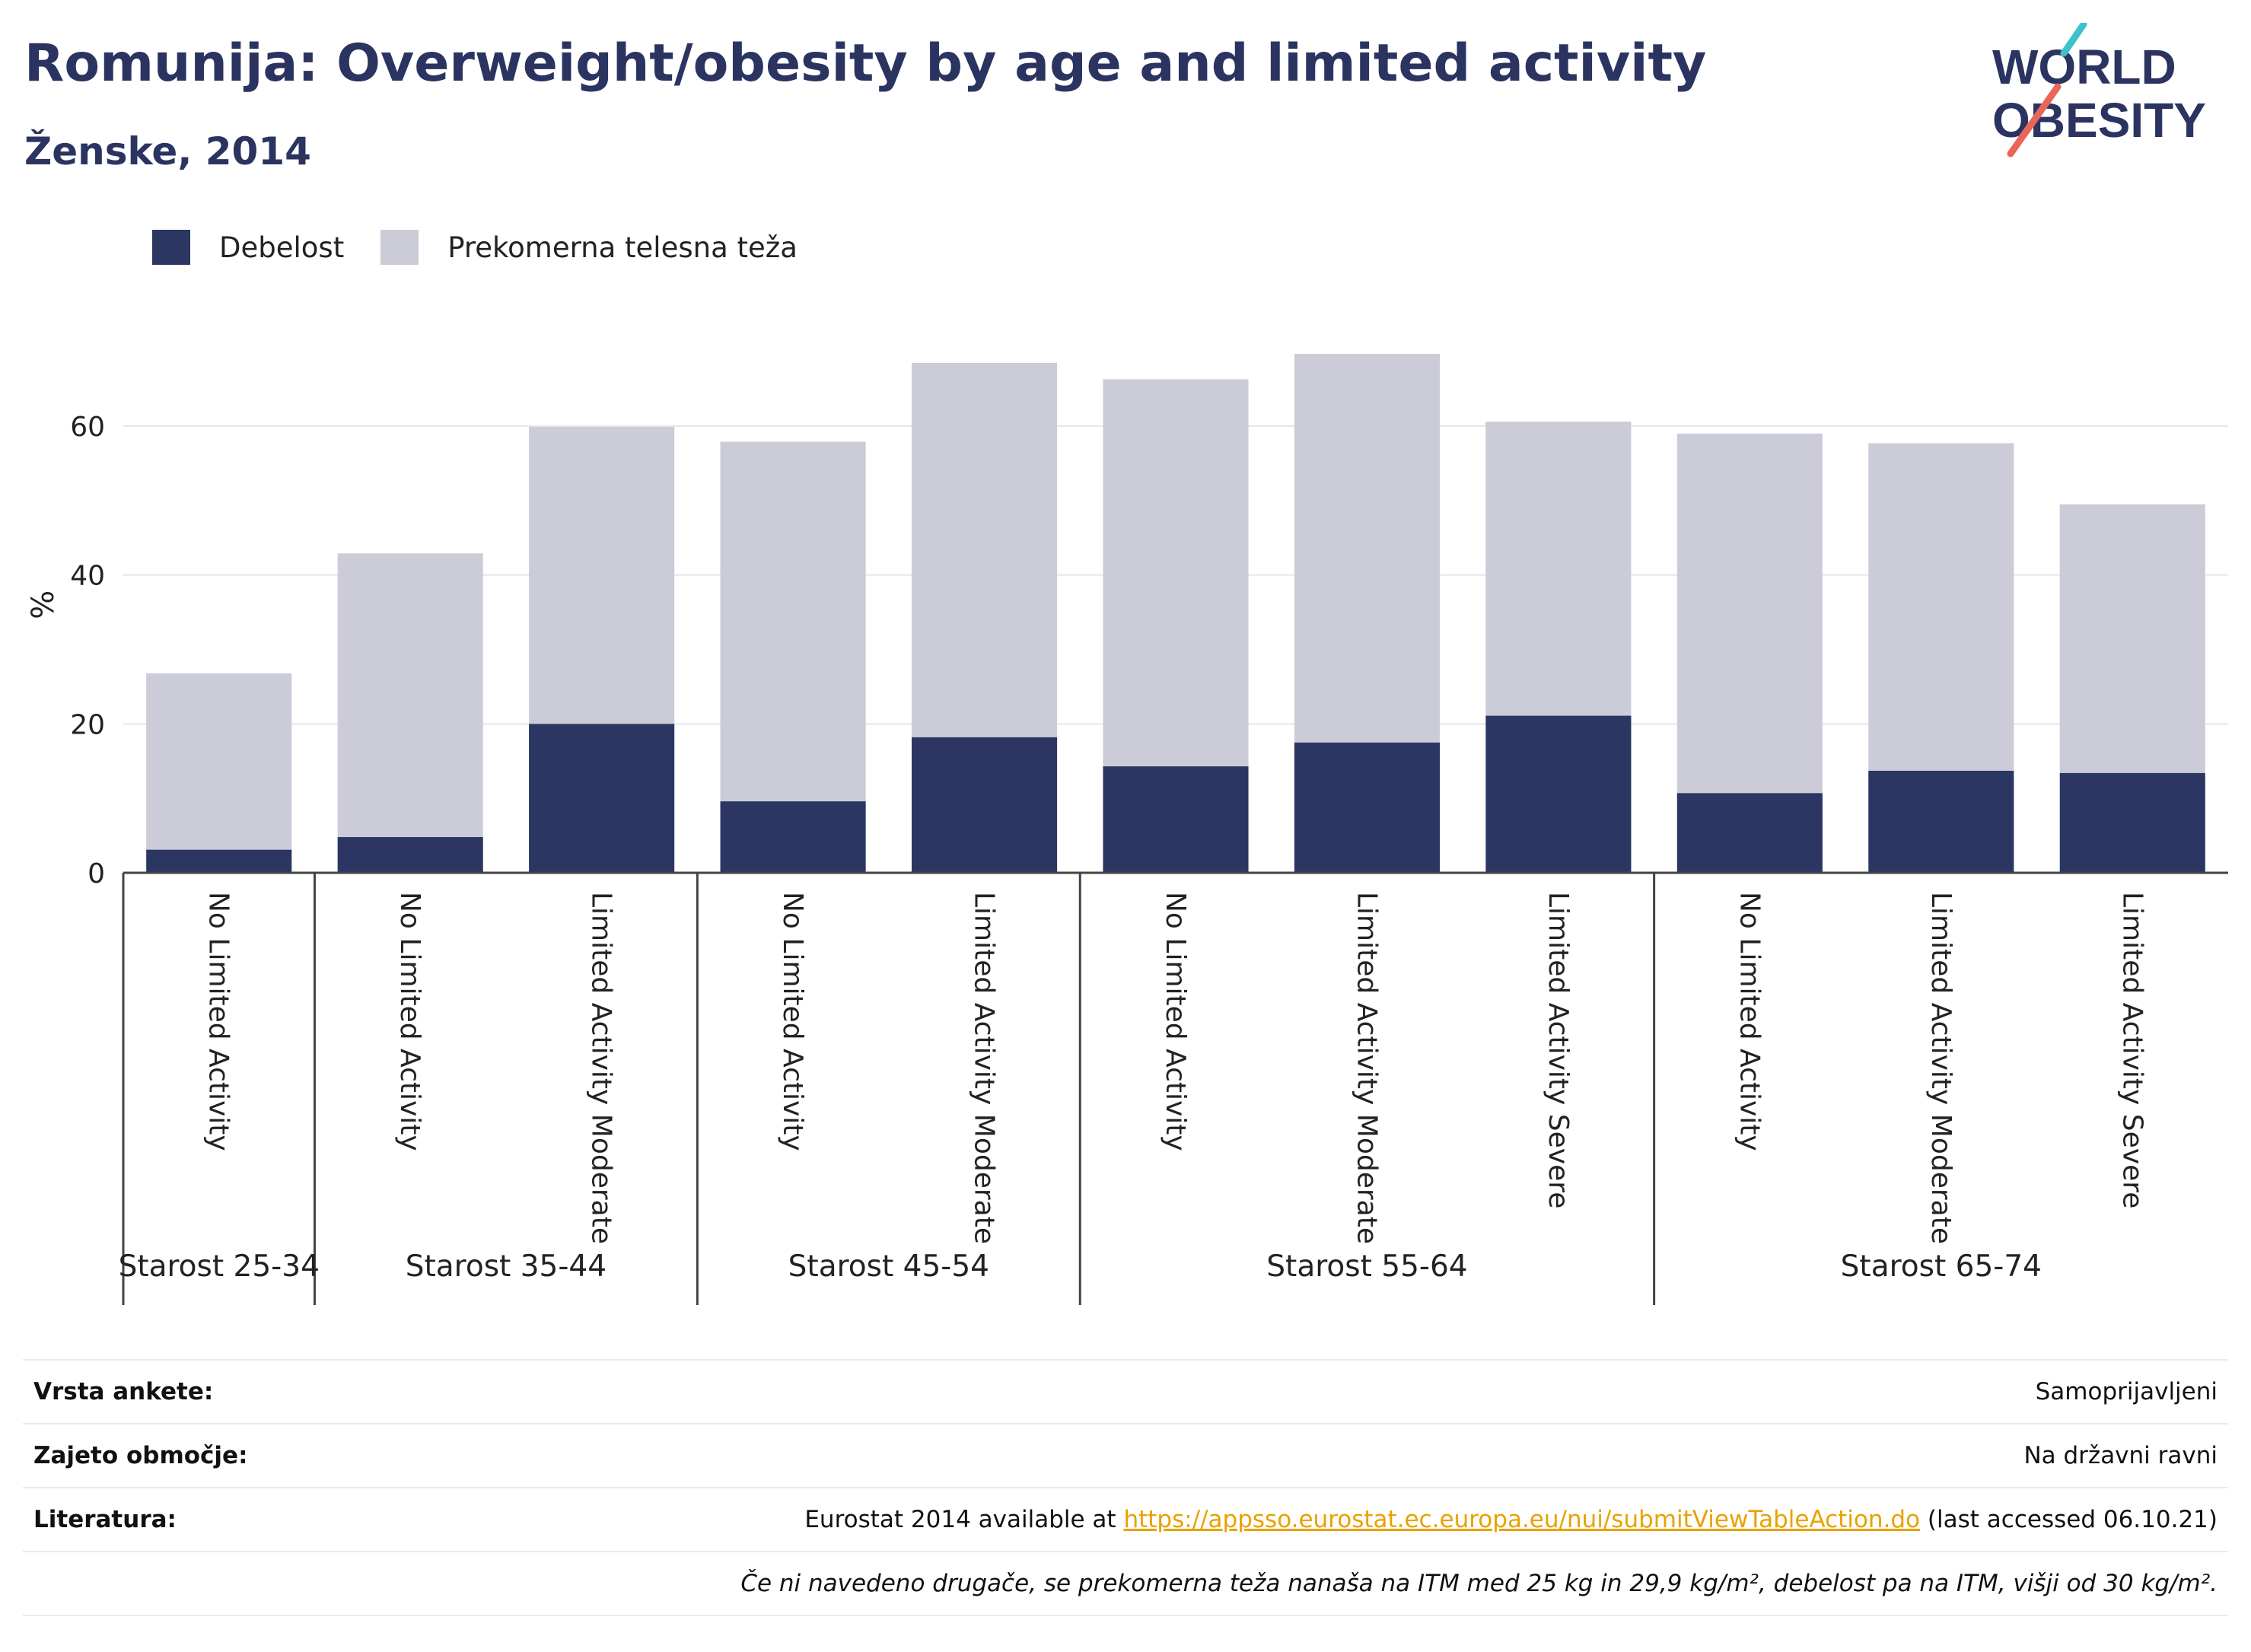  What do you see at coordinates (964, 1519) in the screenshot?
I see `references-prefix: Eurostat 2014 available at` at bounding box center [964, 1519].